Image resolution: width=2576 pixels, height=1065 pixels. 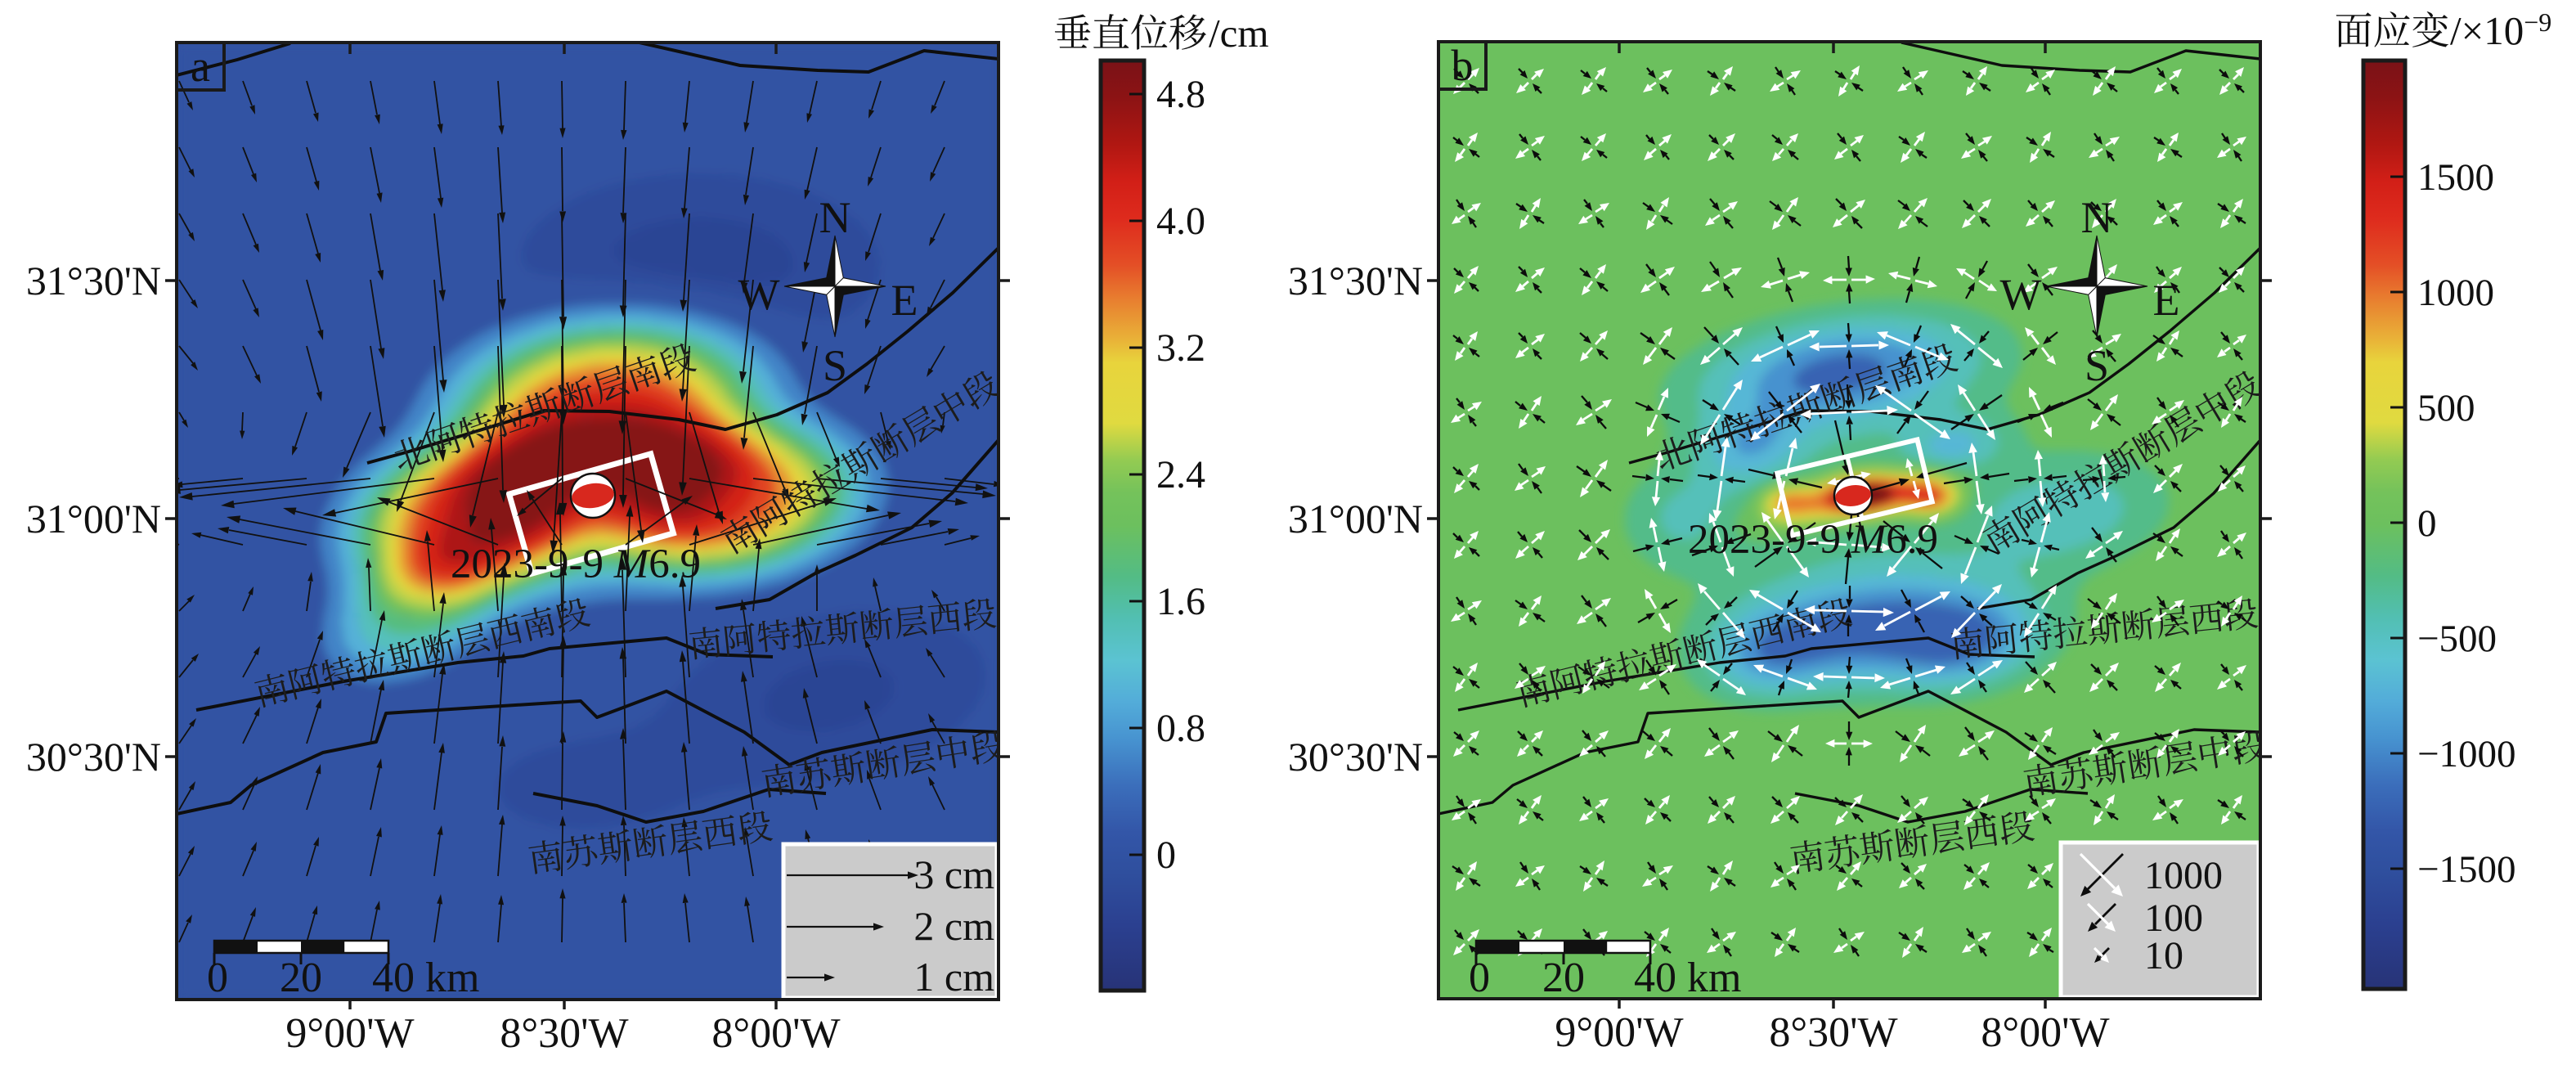 What do you see at coordinates (2467, 869) in the screenshot?
I see `svg-text: −1500` at bounding box center [2467, 869].